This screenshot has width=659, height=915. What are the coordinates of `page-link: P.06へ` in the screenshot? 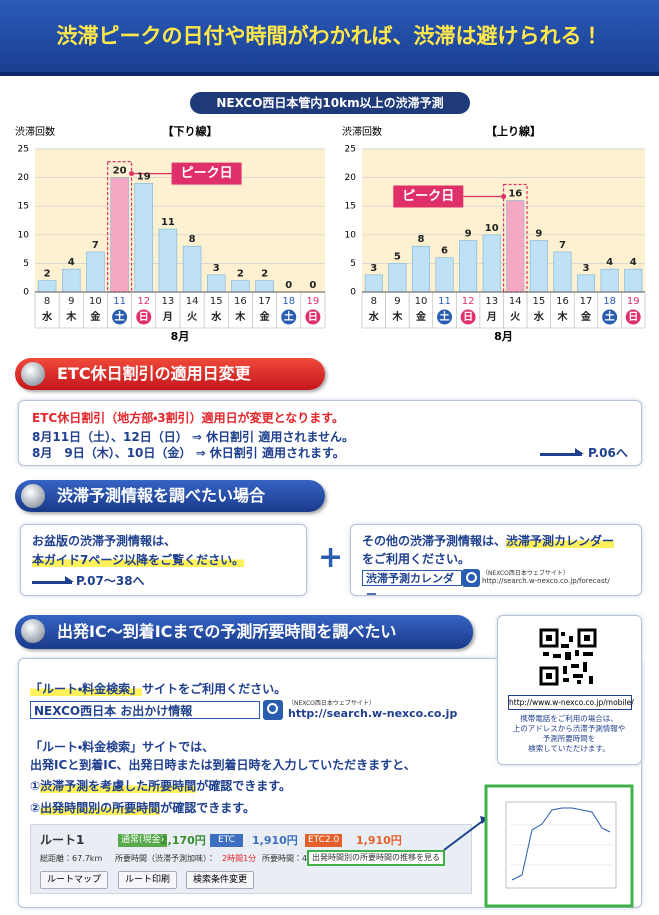 It's located at (608, 453).